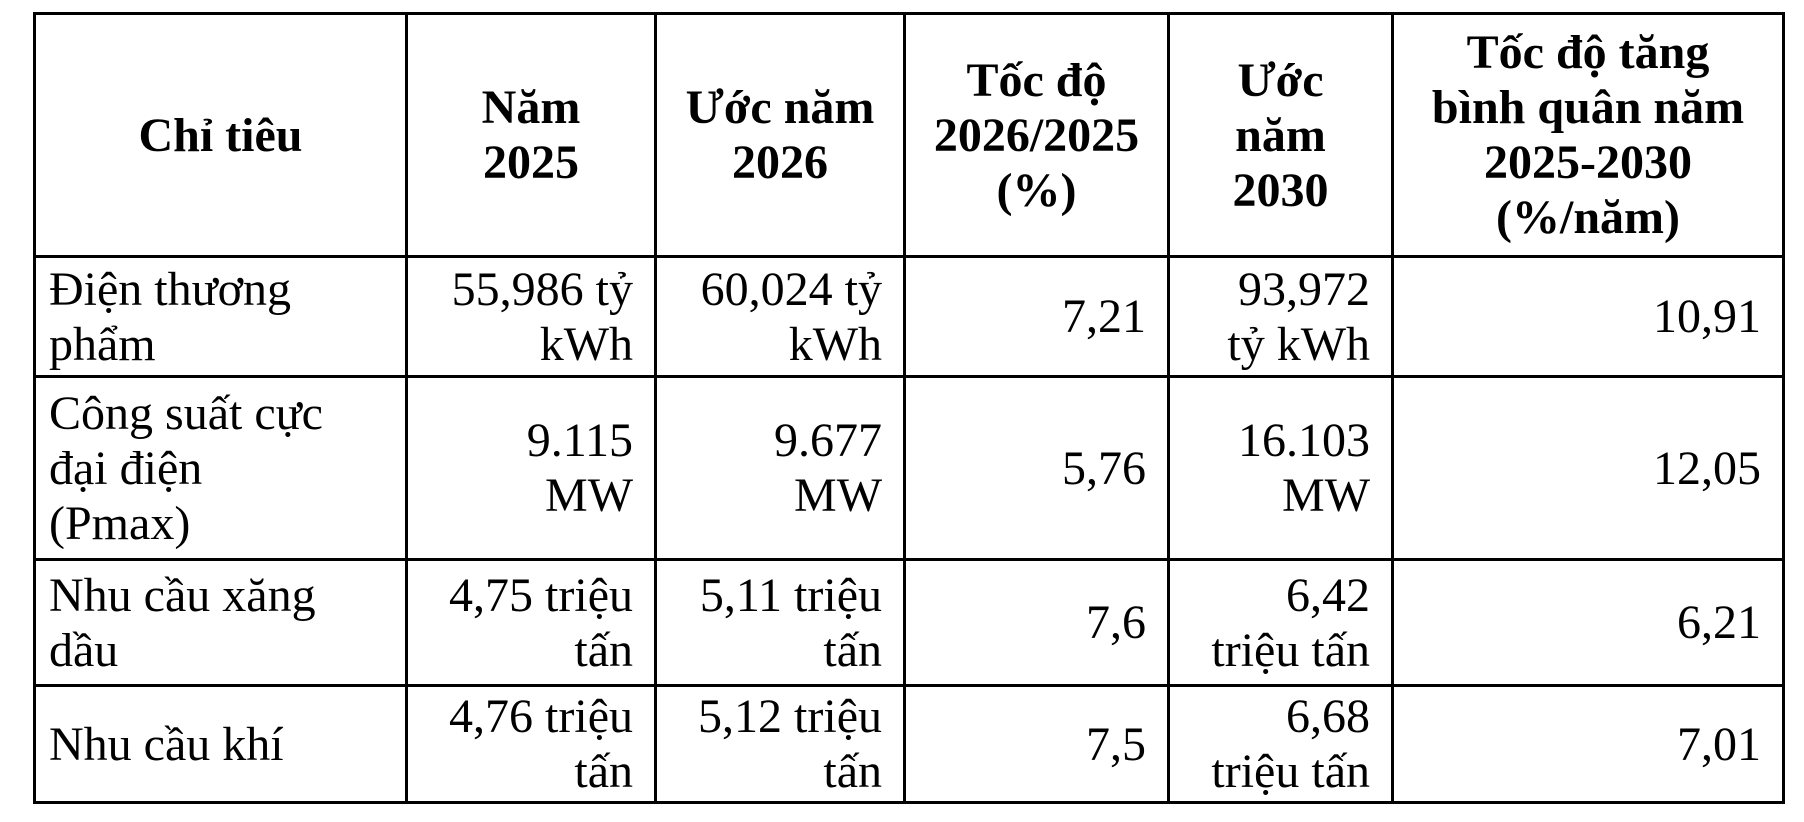  What do you see at coordinates (1588, 744) in the screenshot?
I see `cell-avg-growth: 7,01` at bounding box center [1588, 744].